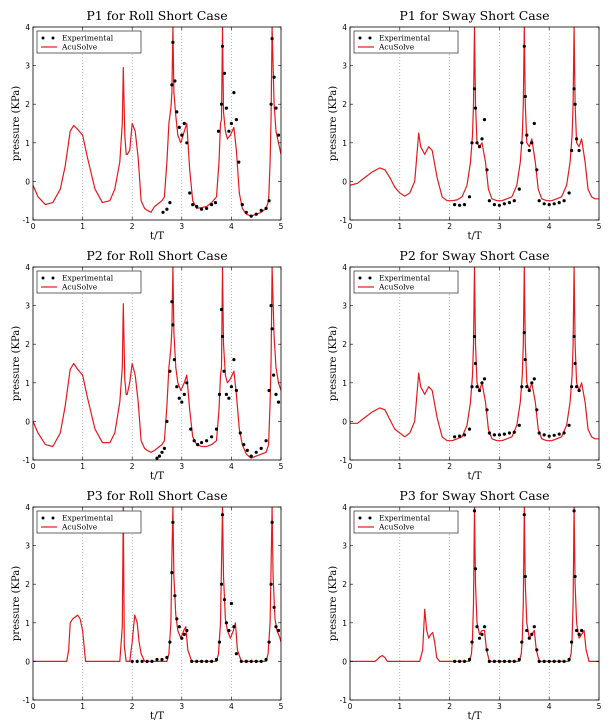  I want to click on y-tick-label: 2, so click(27, 584).